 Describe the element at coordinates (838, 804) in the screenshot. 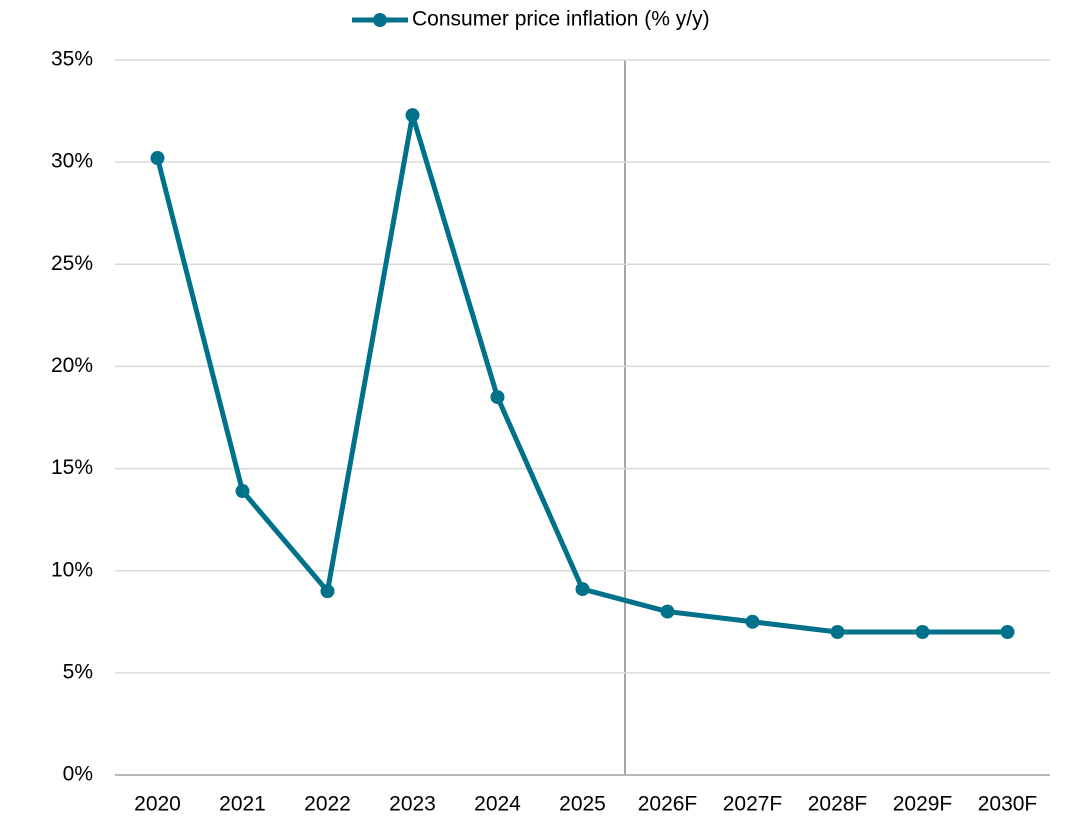

I see `x-tick-label: 2028F` at that location.